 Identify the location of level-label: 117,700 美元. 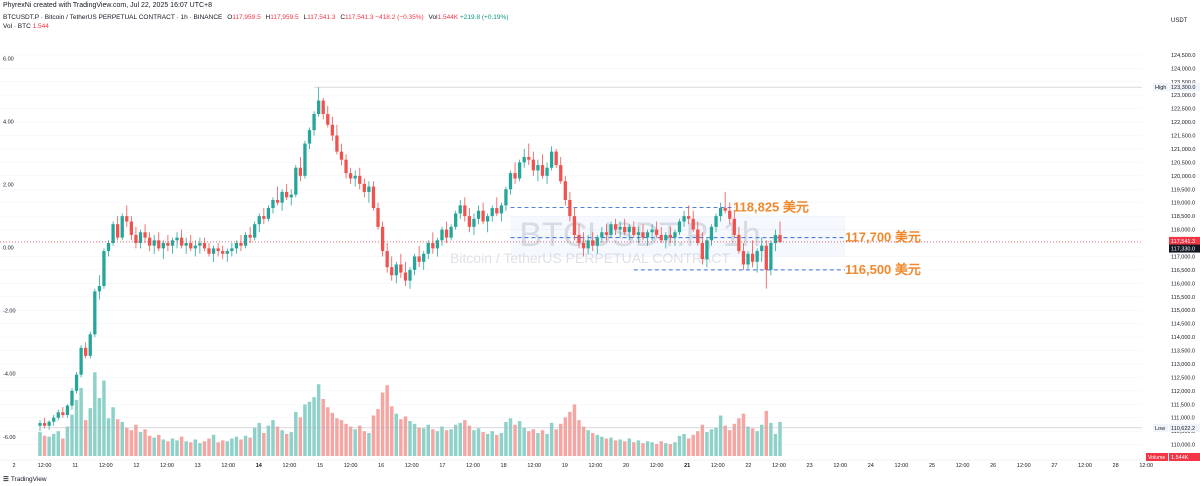
(883, 237).